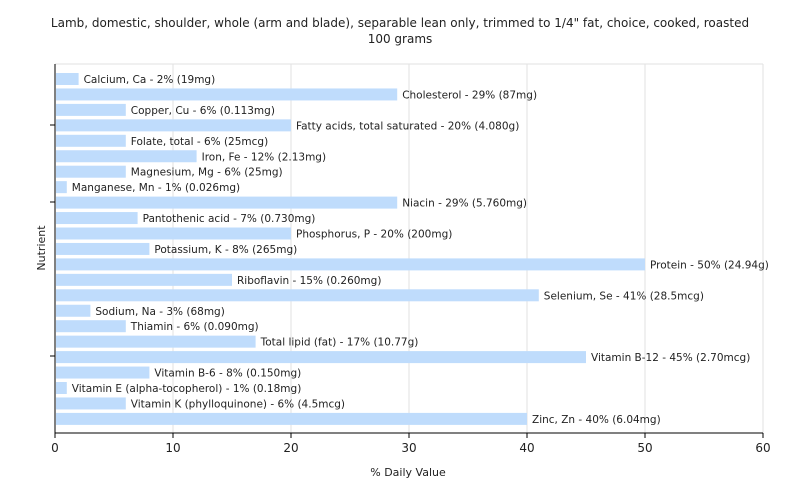 This screenshot has height=500, width=800. Describe the element at coordinates (709, 265) in the screenshot. I see `bar-label: Protein - 50% (24.94g)` at that location.